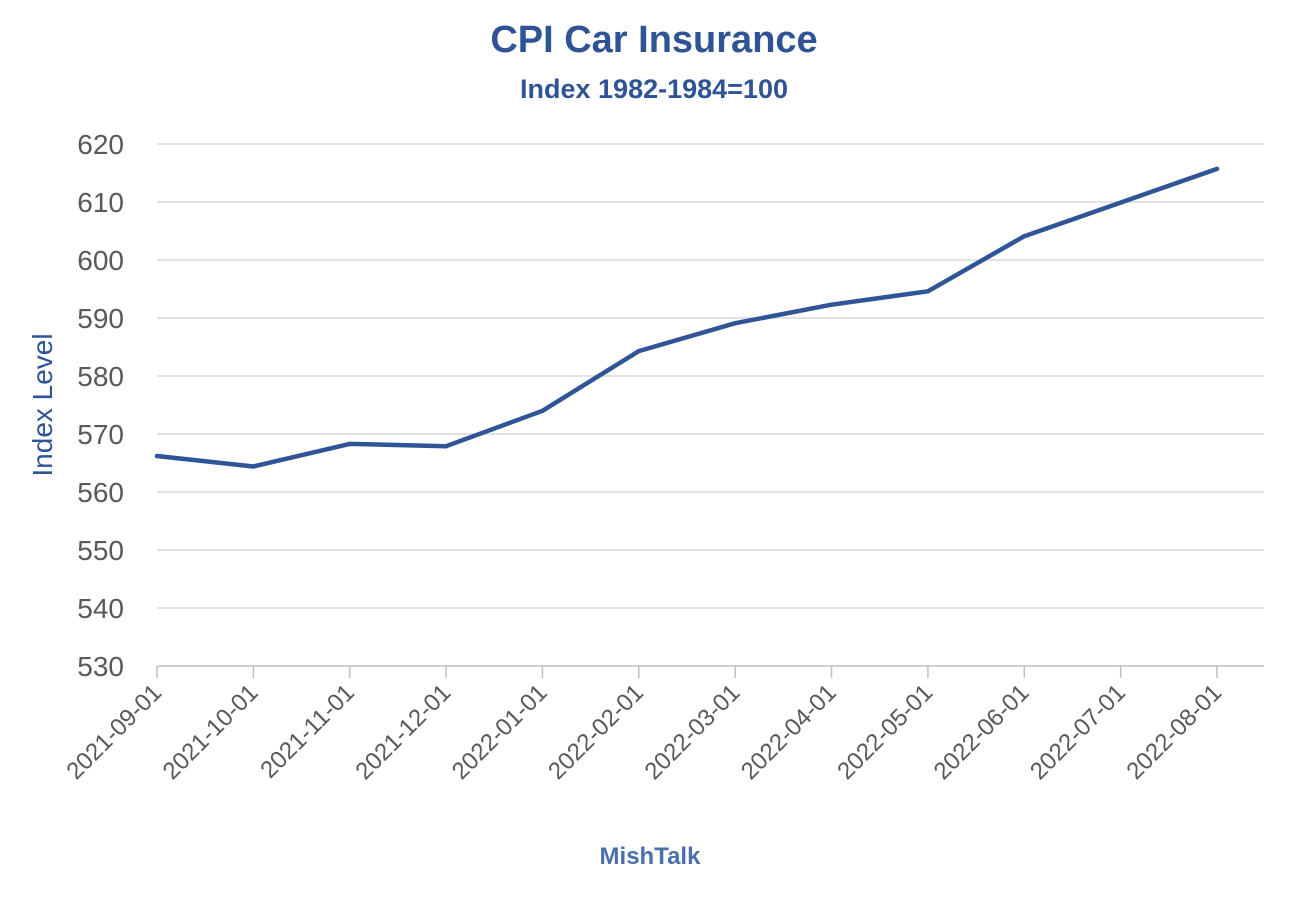 This screenshot has height=902, width=1304. Describe the element at coordinates (100, 376) in the screenshot. I see `y-tick-label: 580` at that location.